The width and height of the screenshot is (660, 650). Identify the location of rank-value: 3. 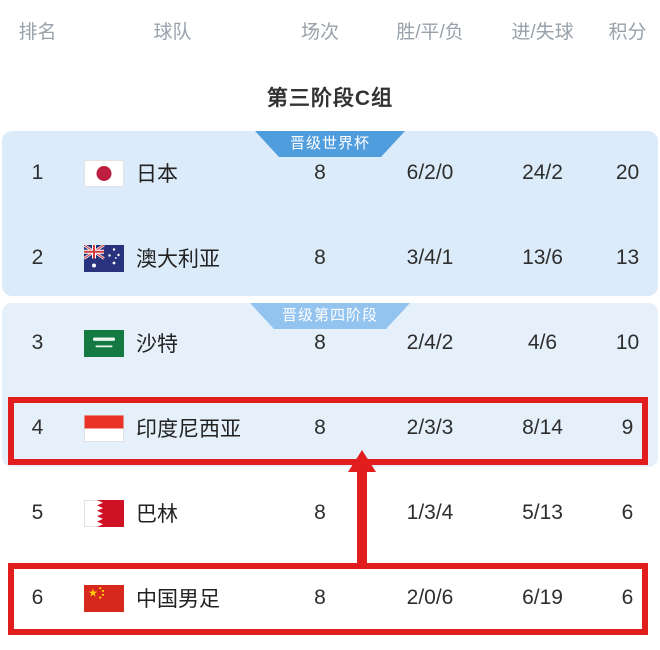
(37, 342).